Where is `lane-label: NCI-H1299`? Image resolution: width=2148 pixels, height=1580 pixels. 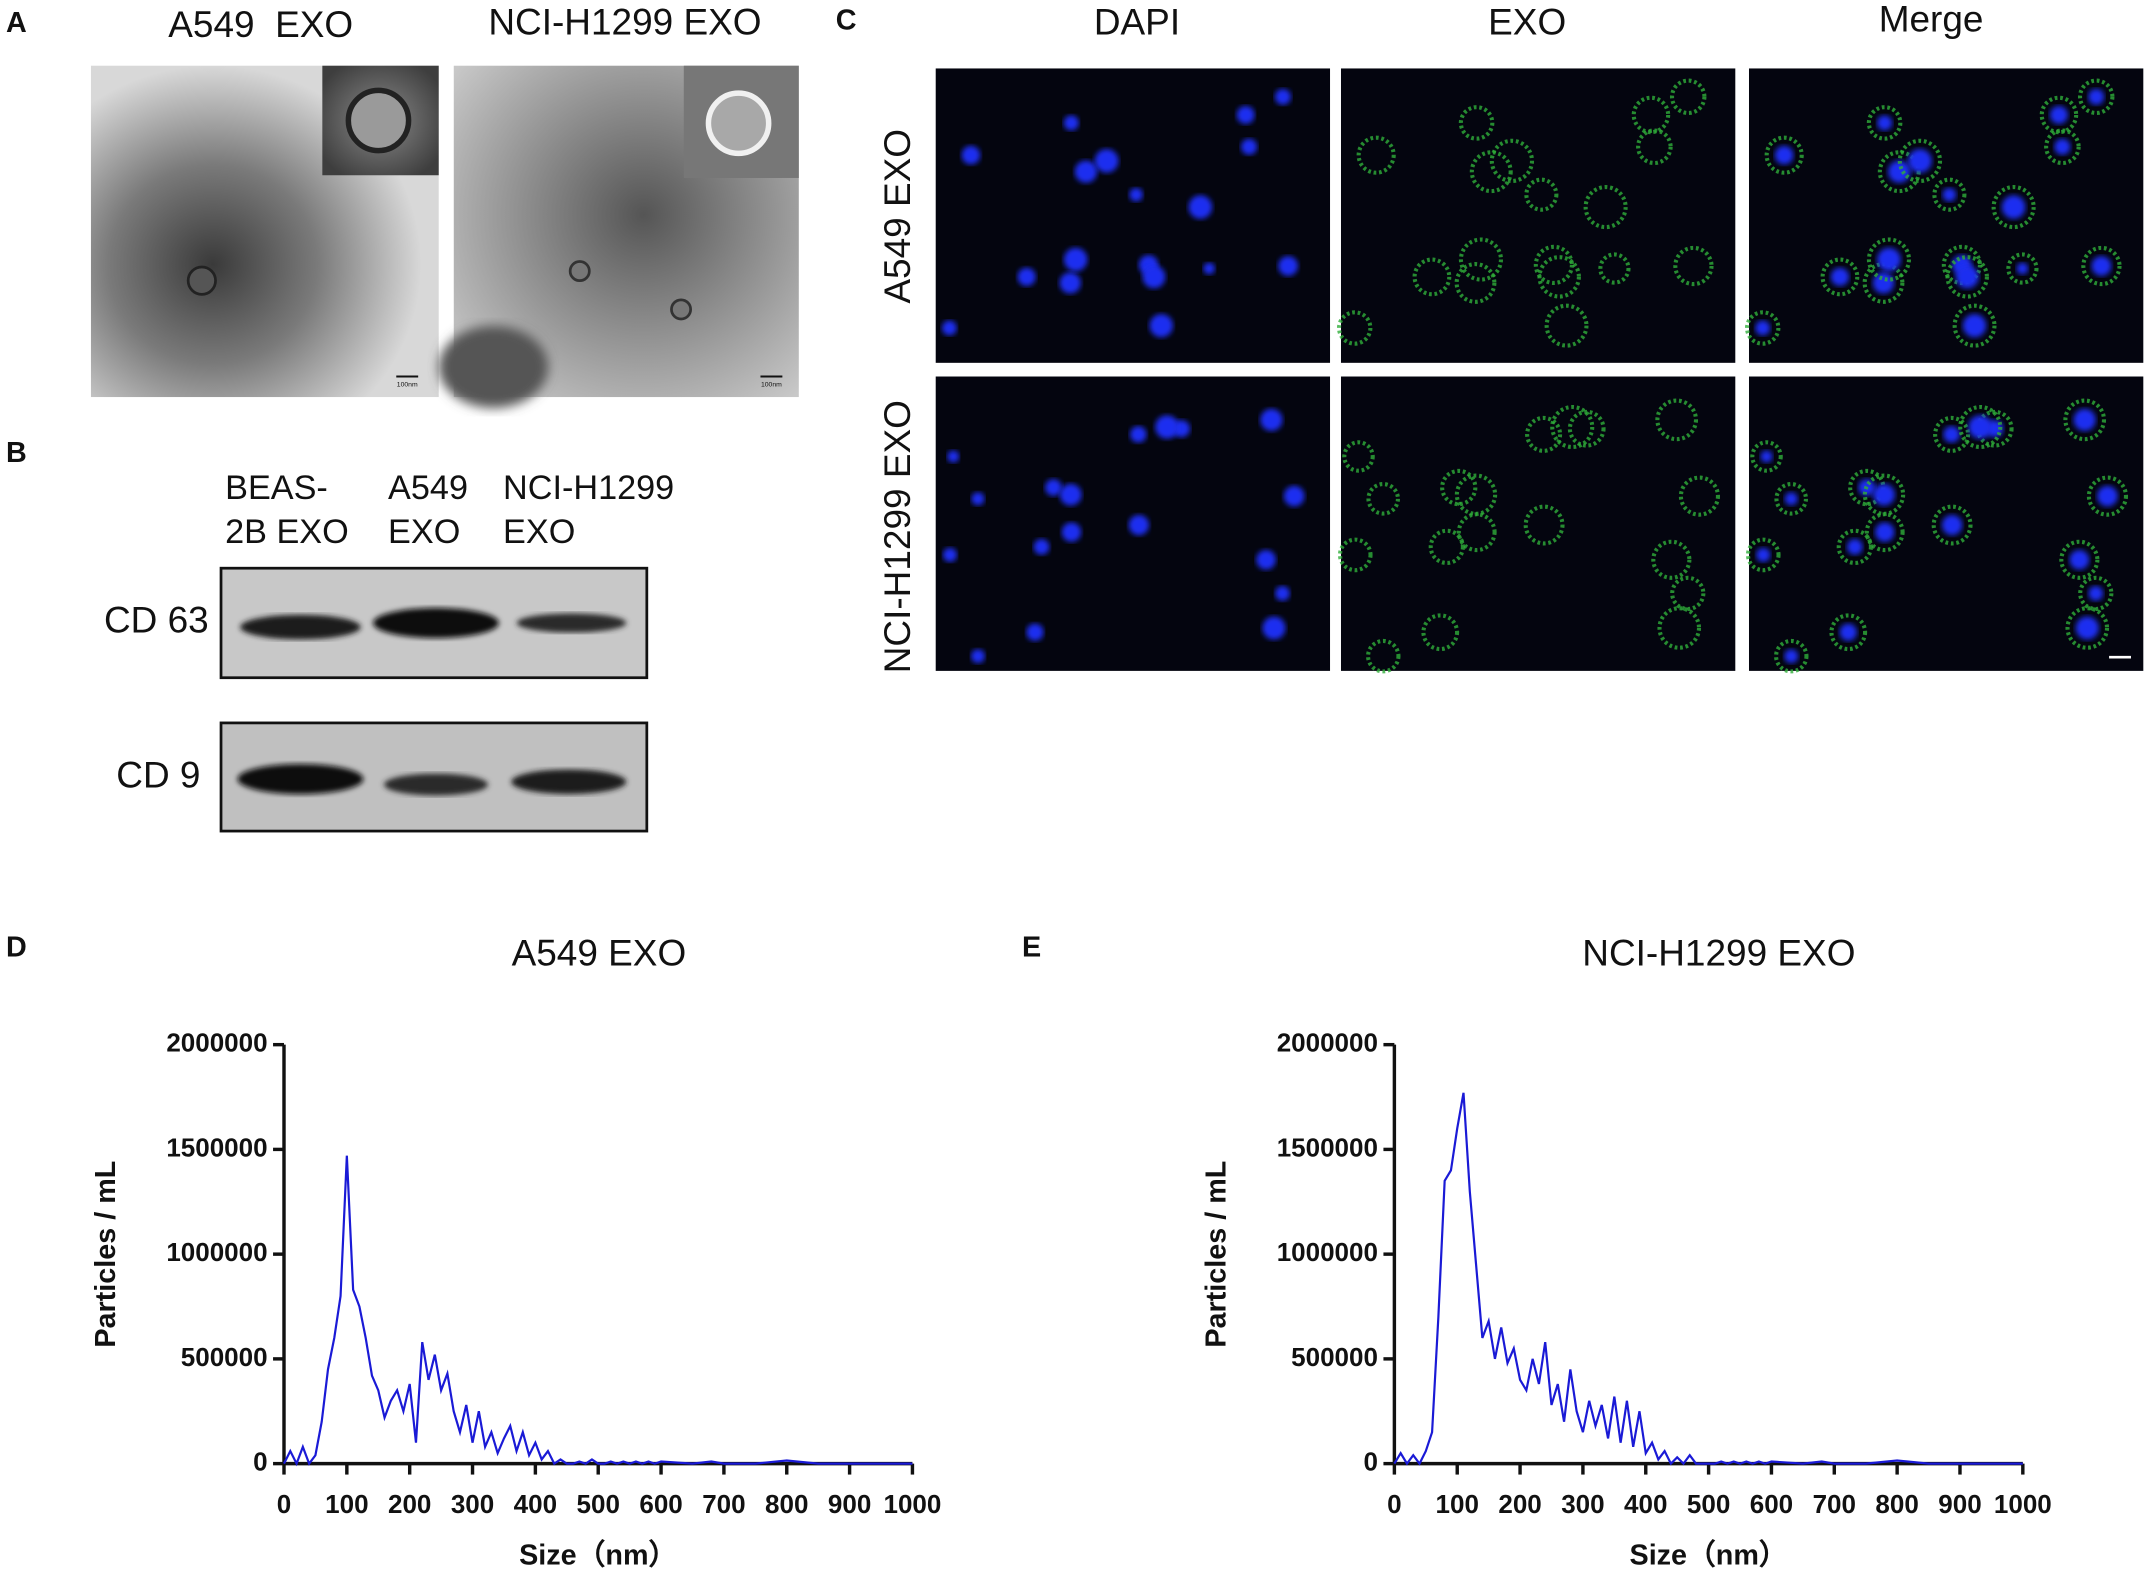
lane-label: NCI-H1299 is located at coordinates (588, 488).